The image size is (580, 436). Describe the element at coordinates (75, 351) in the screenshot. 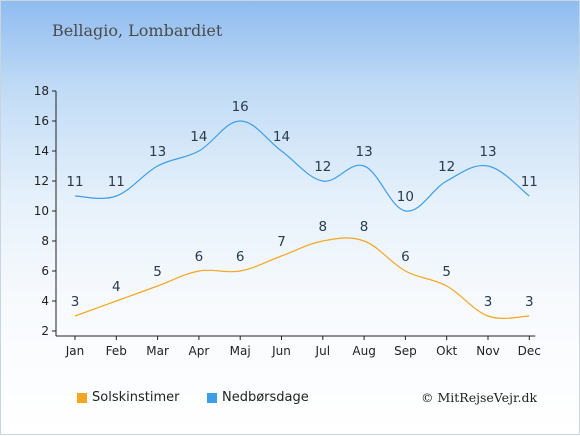

I see `x-tick-label: Jan` at that location.